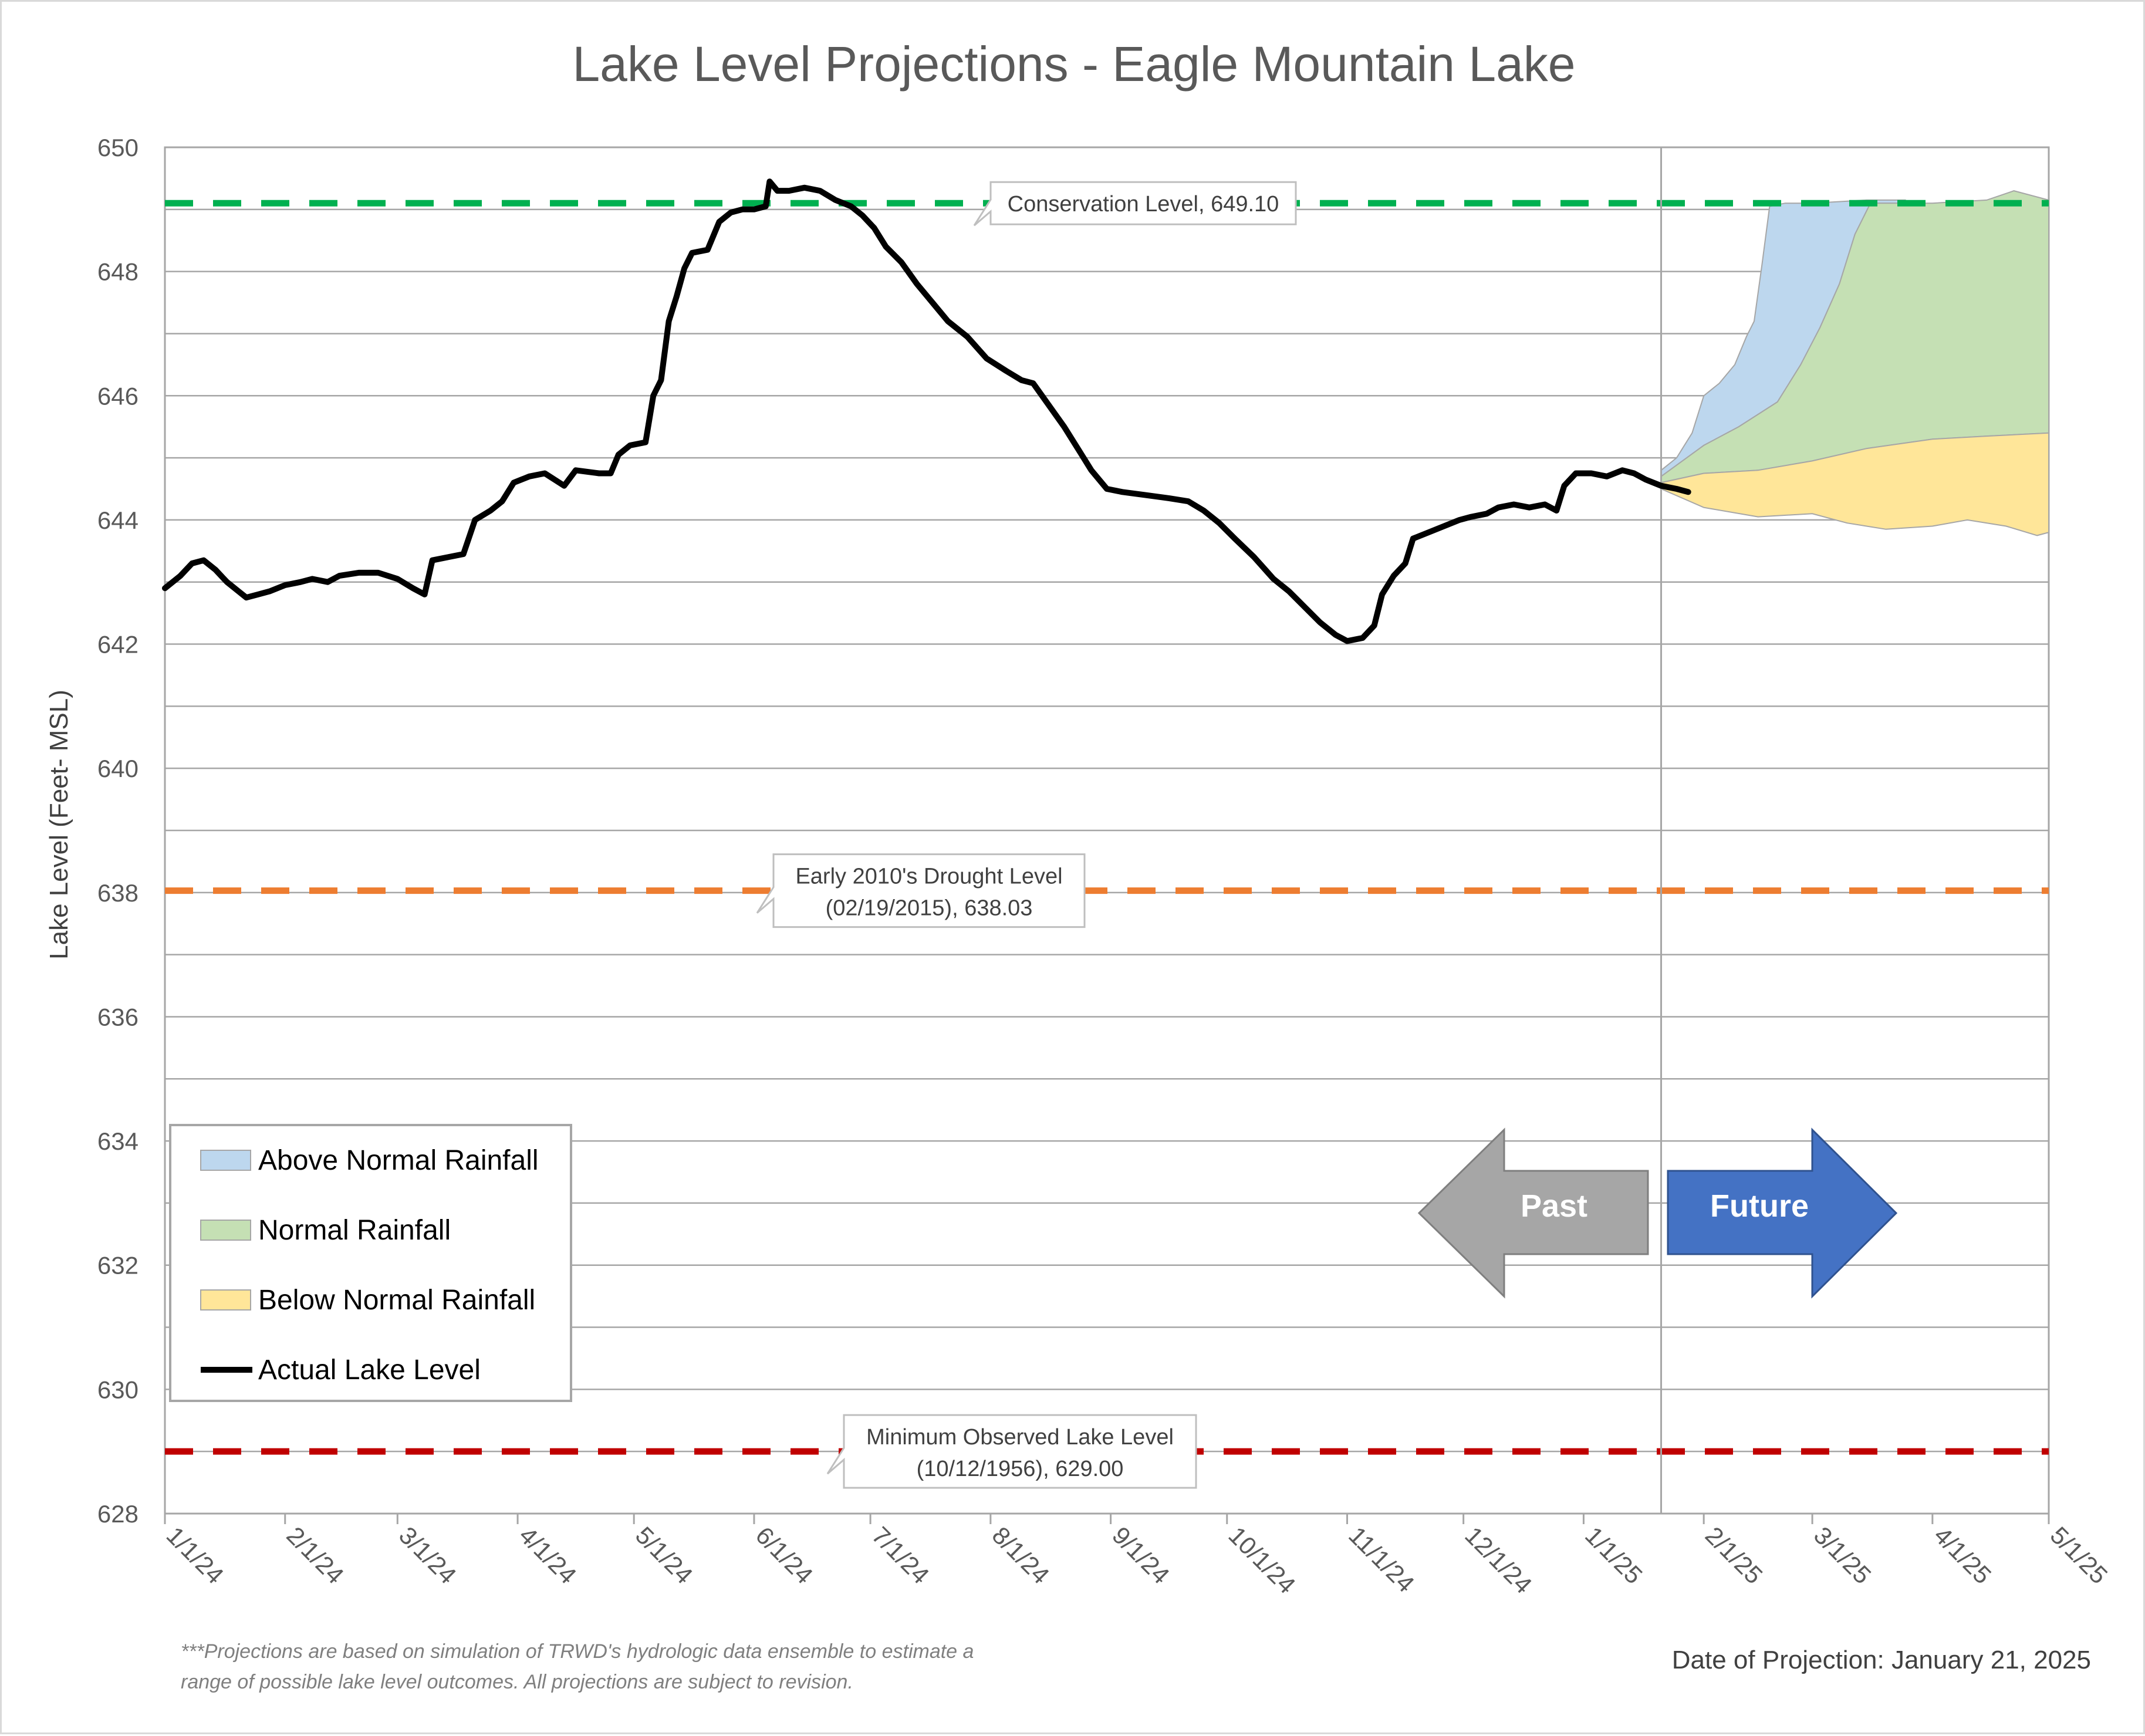  What do you see at coordinates (664, 1555) in the screenshot?
I see `x-tick-label: 5/1/24` at bounding box center [664, 1555].